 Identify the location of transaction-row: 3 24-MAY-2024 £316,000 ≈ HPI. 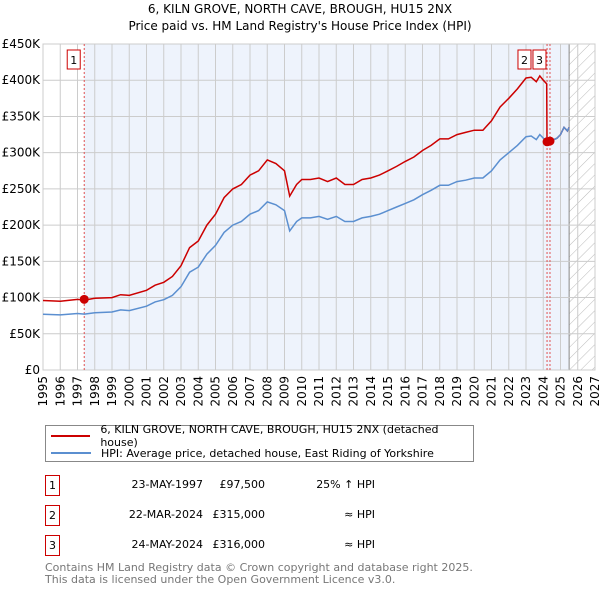
(210, 545).